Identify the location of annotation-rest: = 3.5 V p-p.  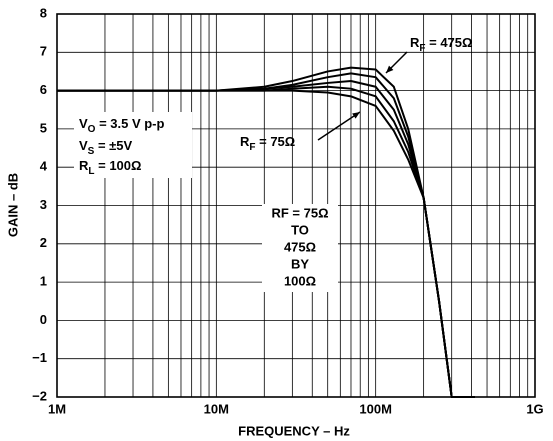
(129, 123).